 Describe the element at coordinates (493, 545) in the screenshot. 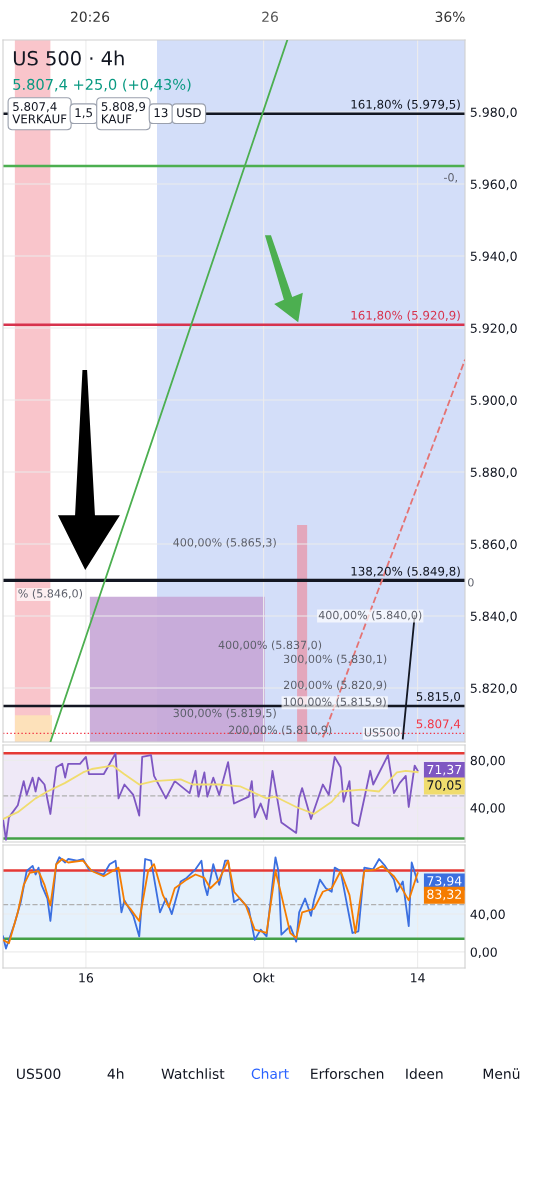

I see `y-tick-label: 5.860,0` at that location.